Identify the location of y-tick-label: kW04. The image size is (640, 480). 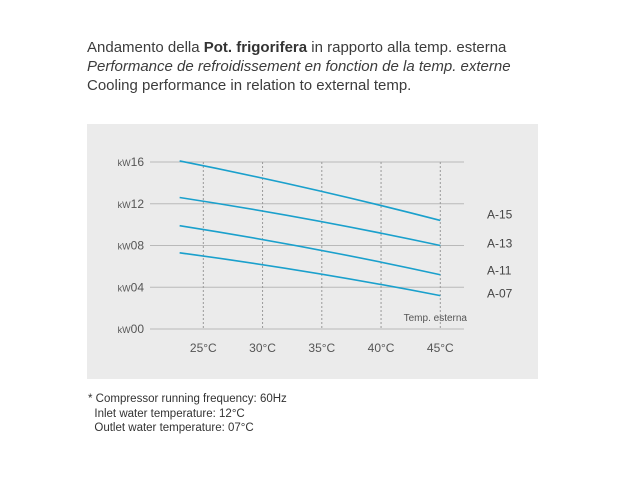
(131, 287).